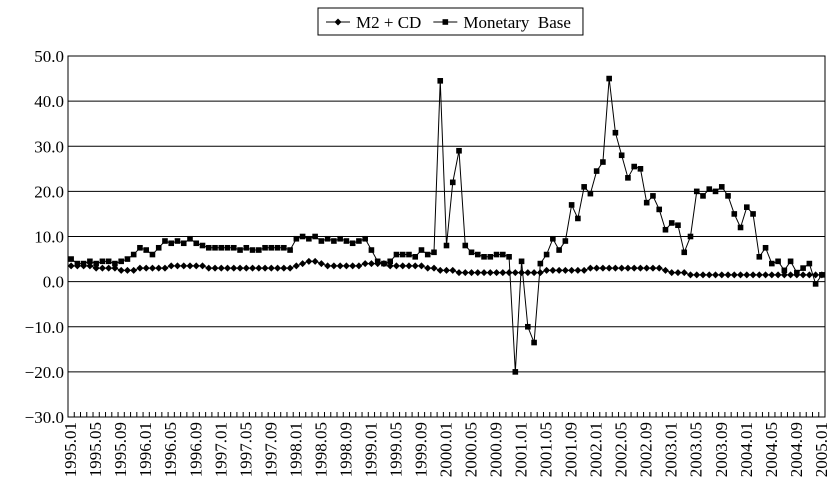 Image resolution: width=827 pixels, height=493 pixels. What do you see at coordinates (295, 449) in the screenshot?
I see `x-tick-label: 1998.01` at bounding box center [295, 449].